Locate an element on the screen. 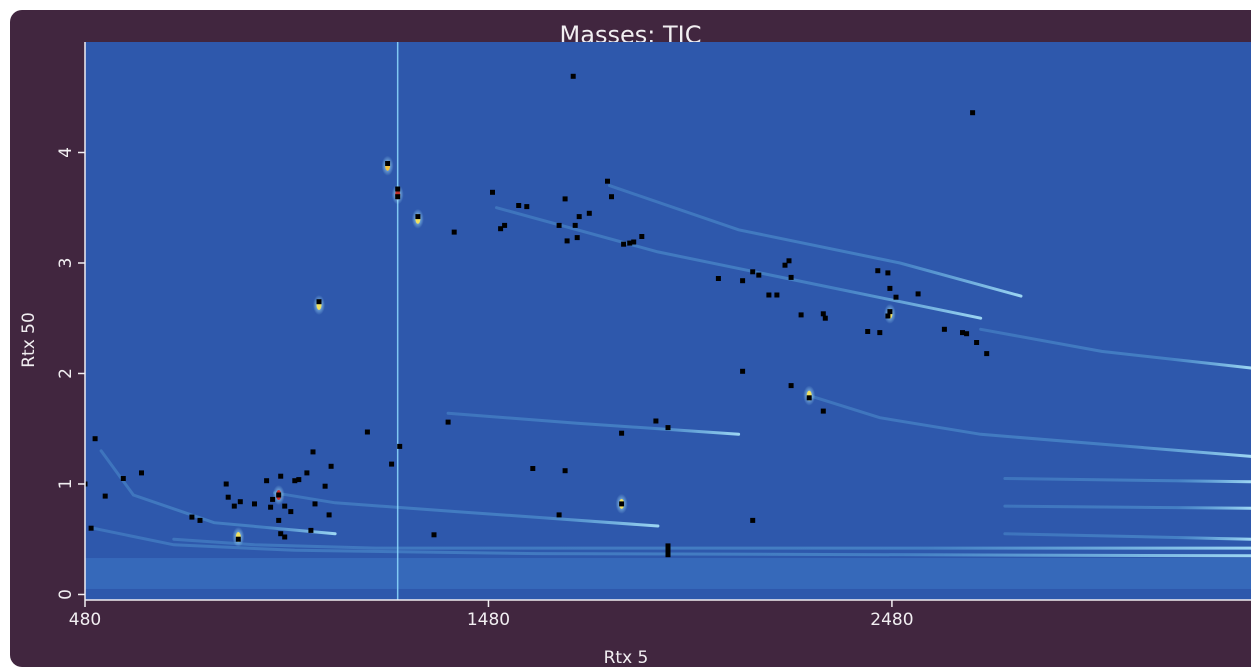  y-axis-label: Rtx 50 is located at coordinates (29, 340).